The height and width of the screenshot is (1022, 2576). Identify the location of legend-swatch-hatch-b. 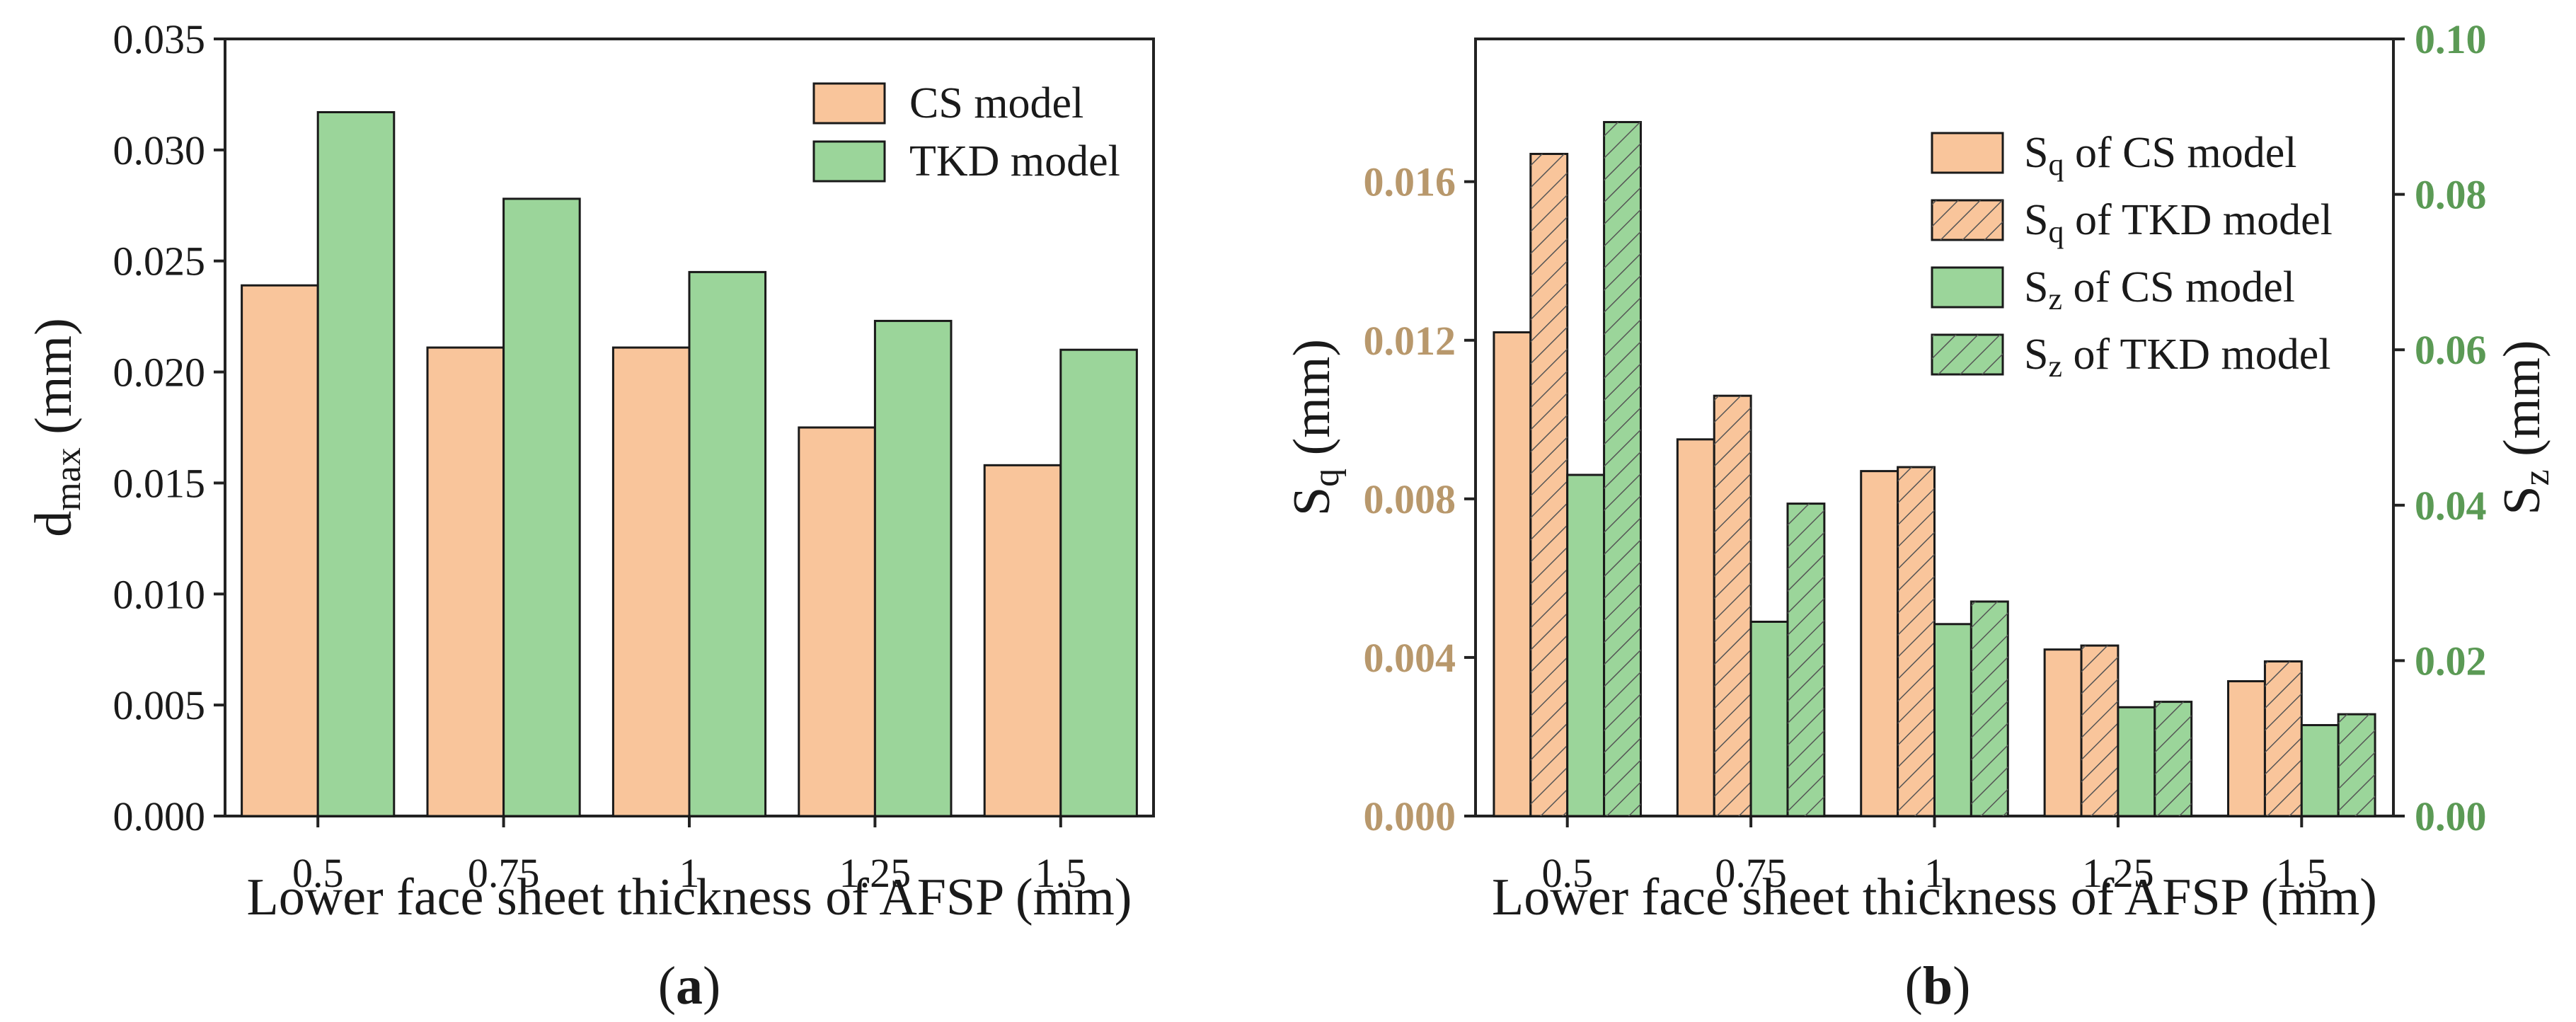
(1968, 220).